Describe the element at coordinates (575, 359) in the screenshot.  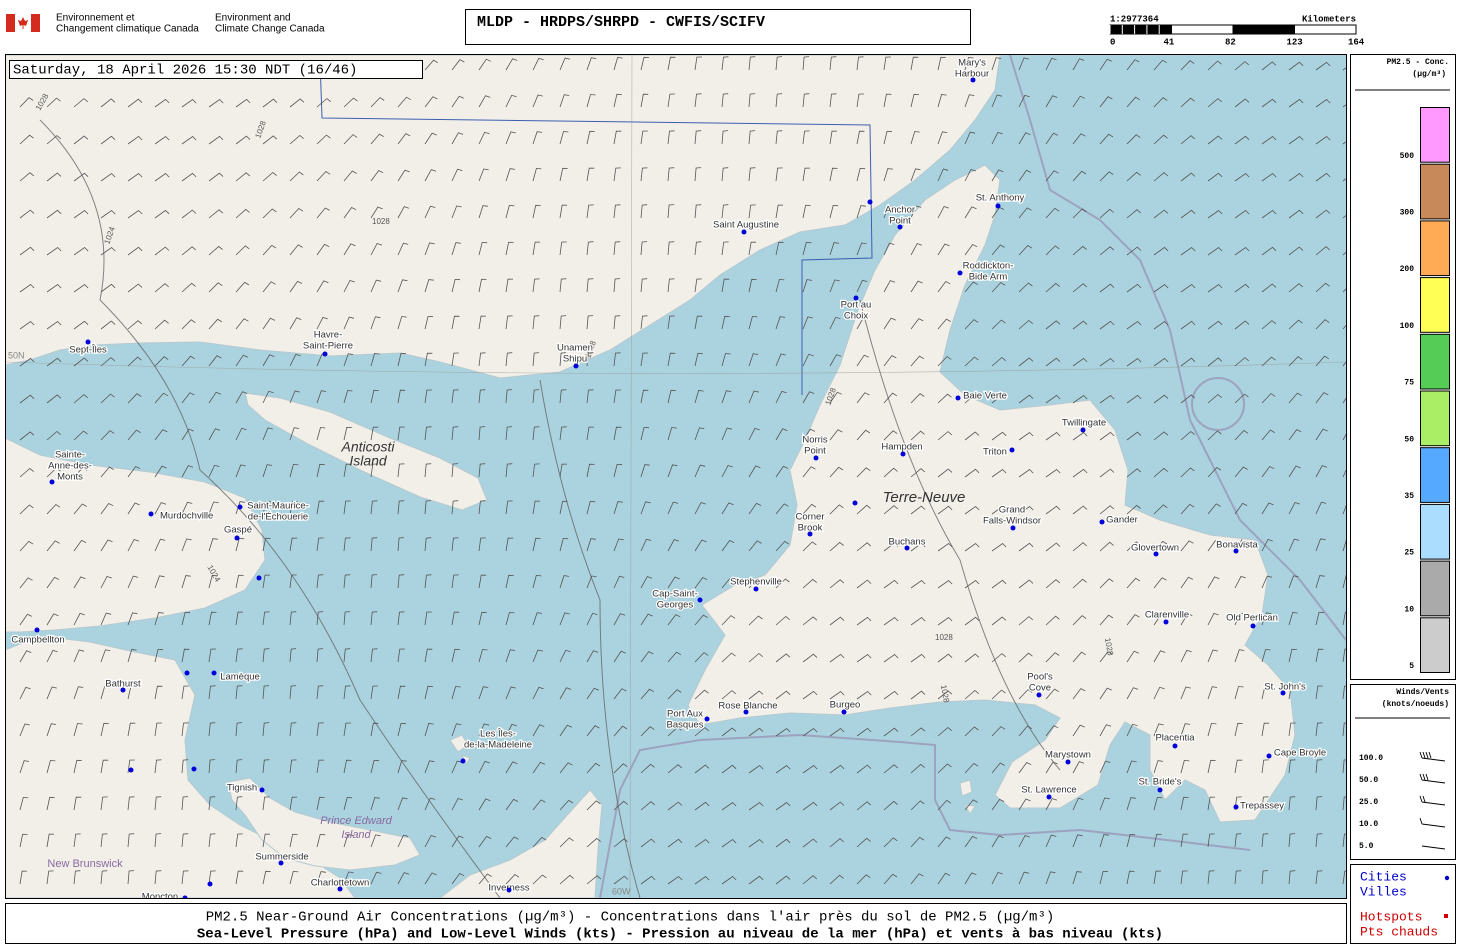
I see `city-label: Shipu` at that location.